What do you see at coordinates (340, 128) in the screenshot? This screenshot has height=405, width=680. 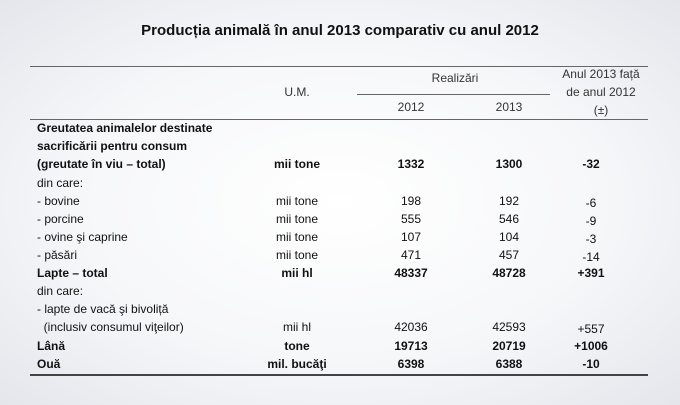 I see `table-row: Greutatea animalelor destinate` at bounding box center [340, 128].